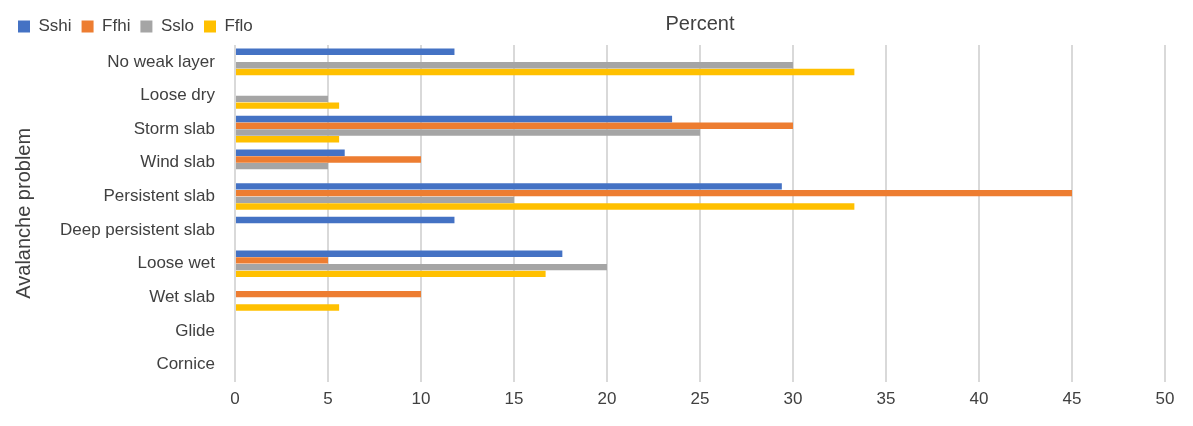 The image size is (1193, 426). What do you see at coordinates (159, 196) in the screenshot?
I see `y-tick-label: Persistent slab` at bounding box center [159, 196].